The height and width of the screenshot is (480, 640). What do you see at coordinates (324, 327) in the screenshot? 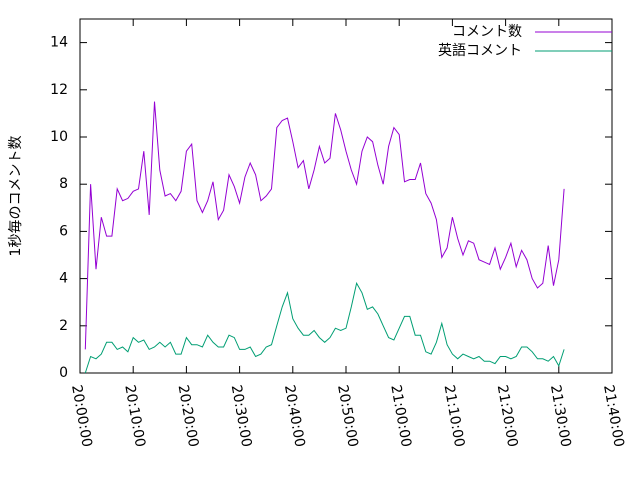
I see `series-line` at bounding box center [324, 327].